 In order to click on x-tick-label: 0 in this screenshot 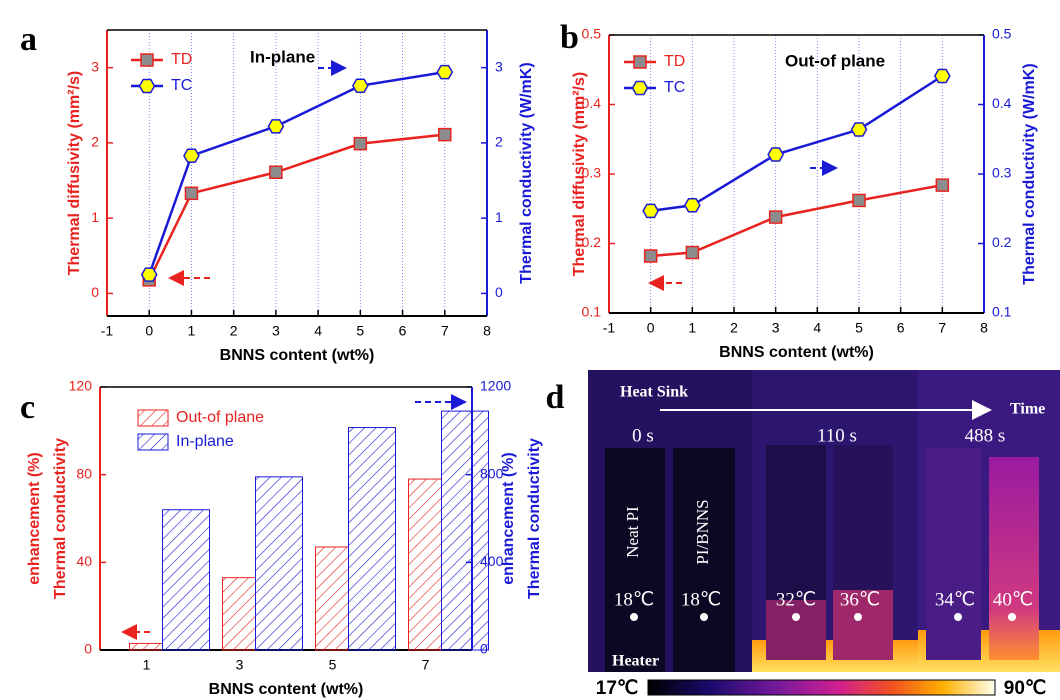, I will do `click(149, 331)`.